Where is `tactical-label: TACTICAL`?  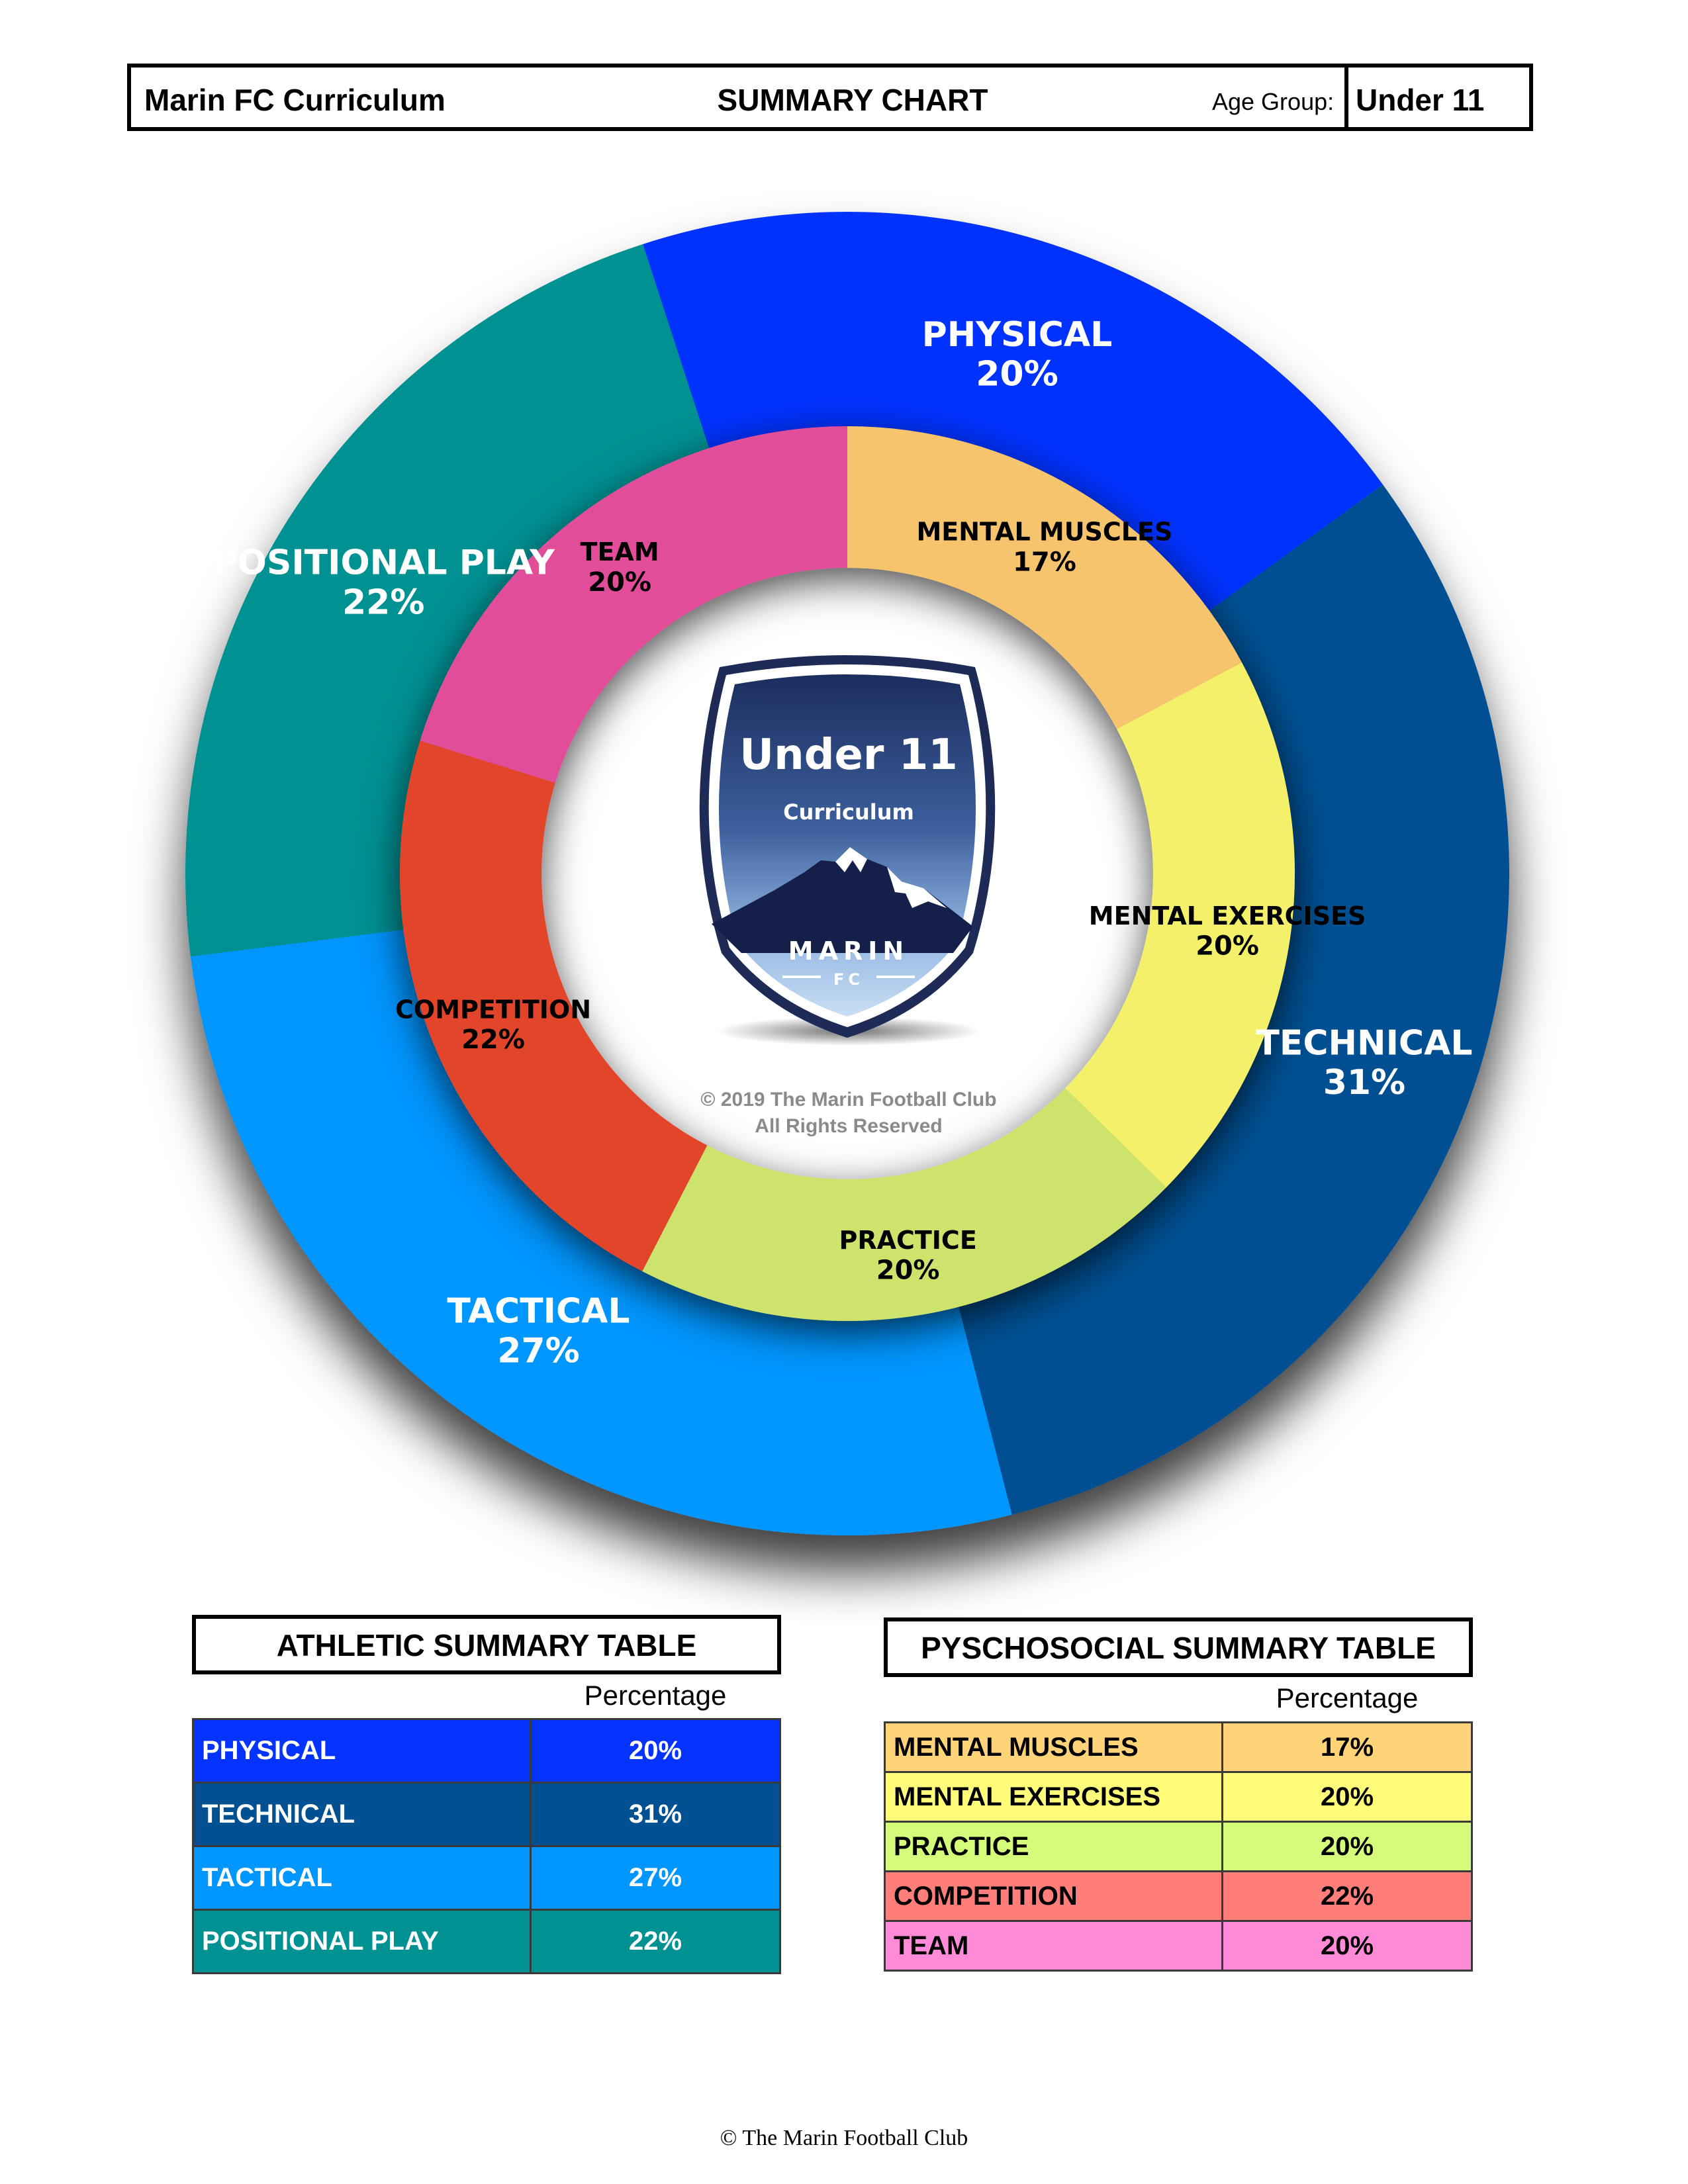
tactical-label: TACTICAL is located at coordinates (538, 1312).